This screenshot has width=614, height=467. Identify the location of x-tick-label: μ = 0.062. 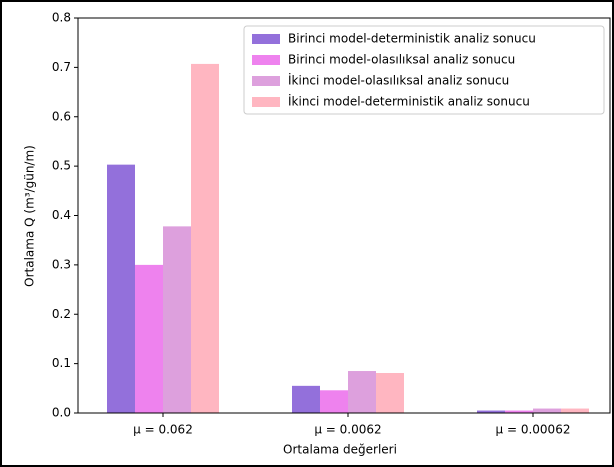
(163, 430).